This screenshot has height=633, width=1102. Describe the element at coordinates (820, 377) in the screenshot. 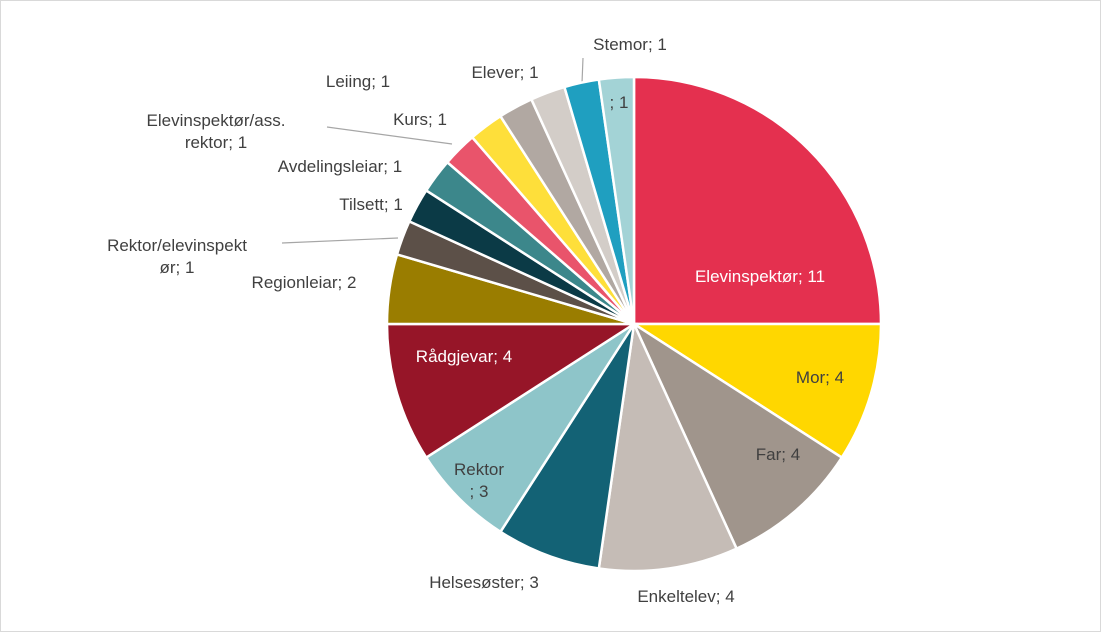

I see `data-label: Mor; 4` at that location.